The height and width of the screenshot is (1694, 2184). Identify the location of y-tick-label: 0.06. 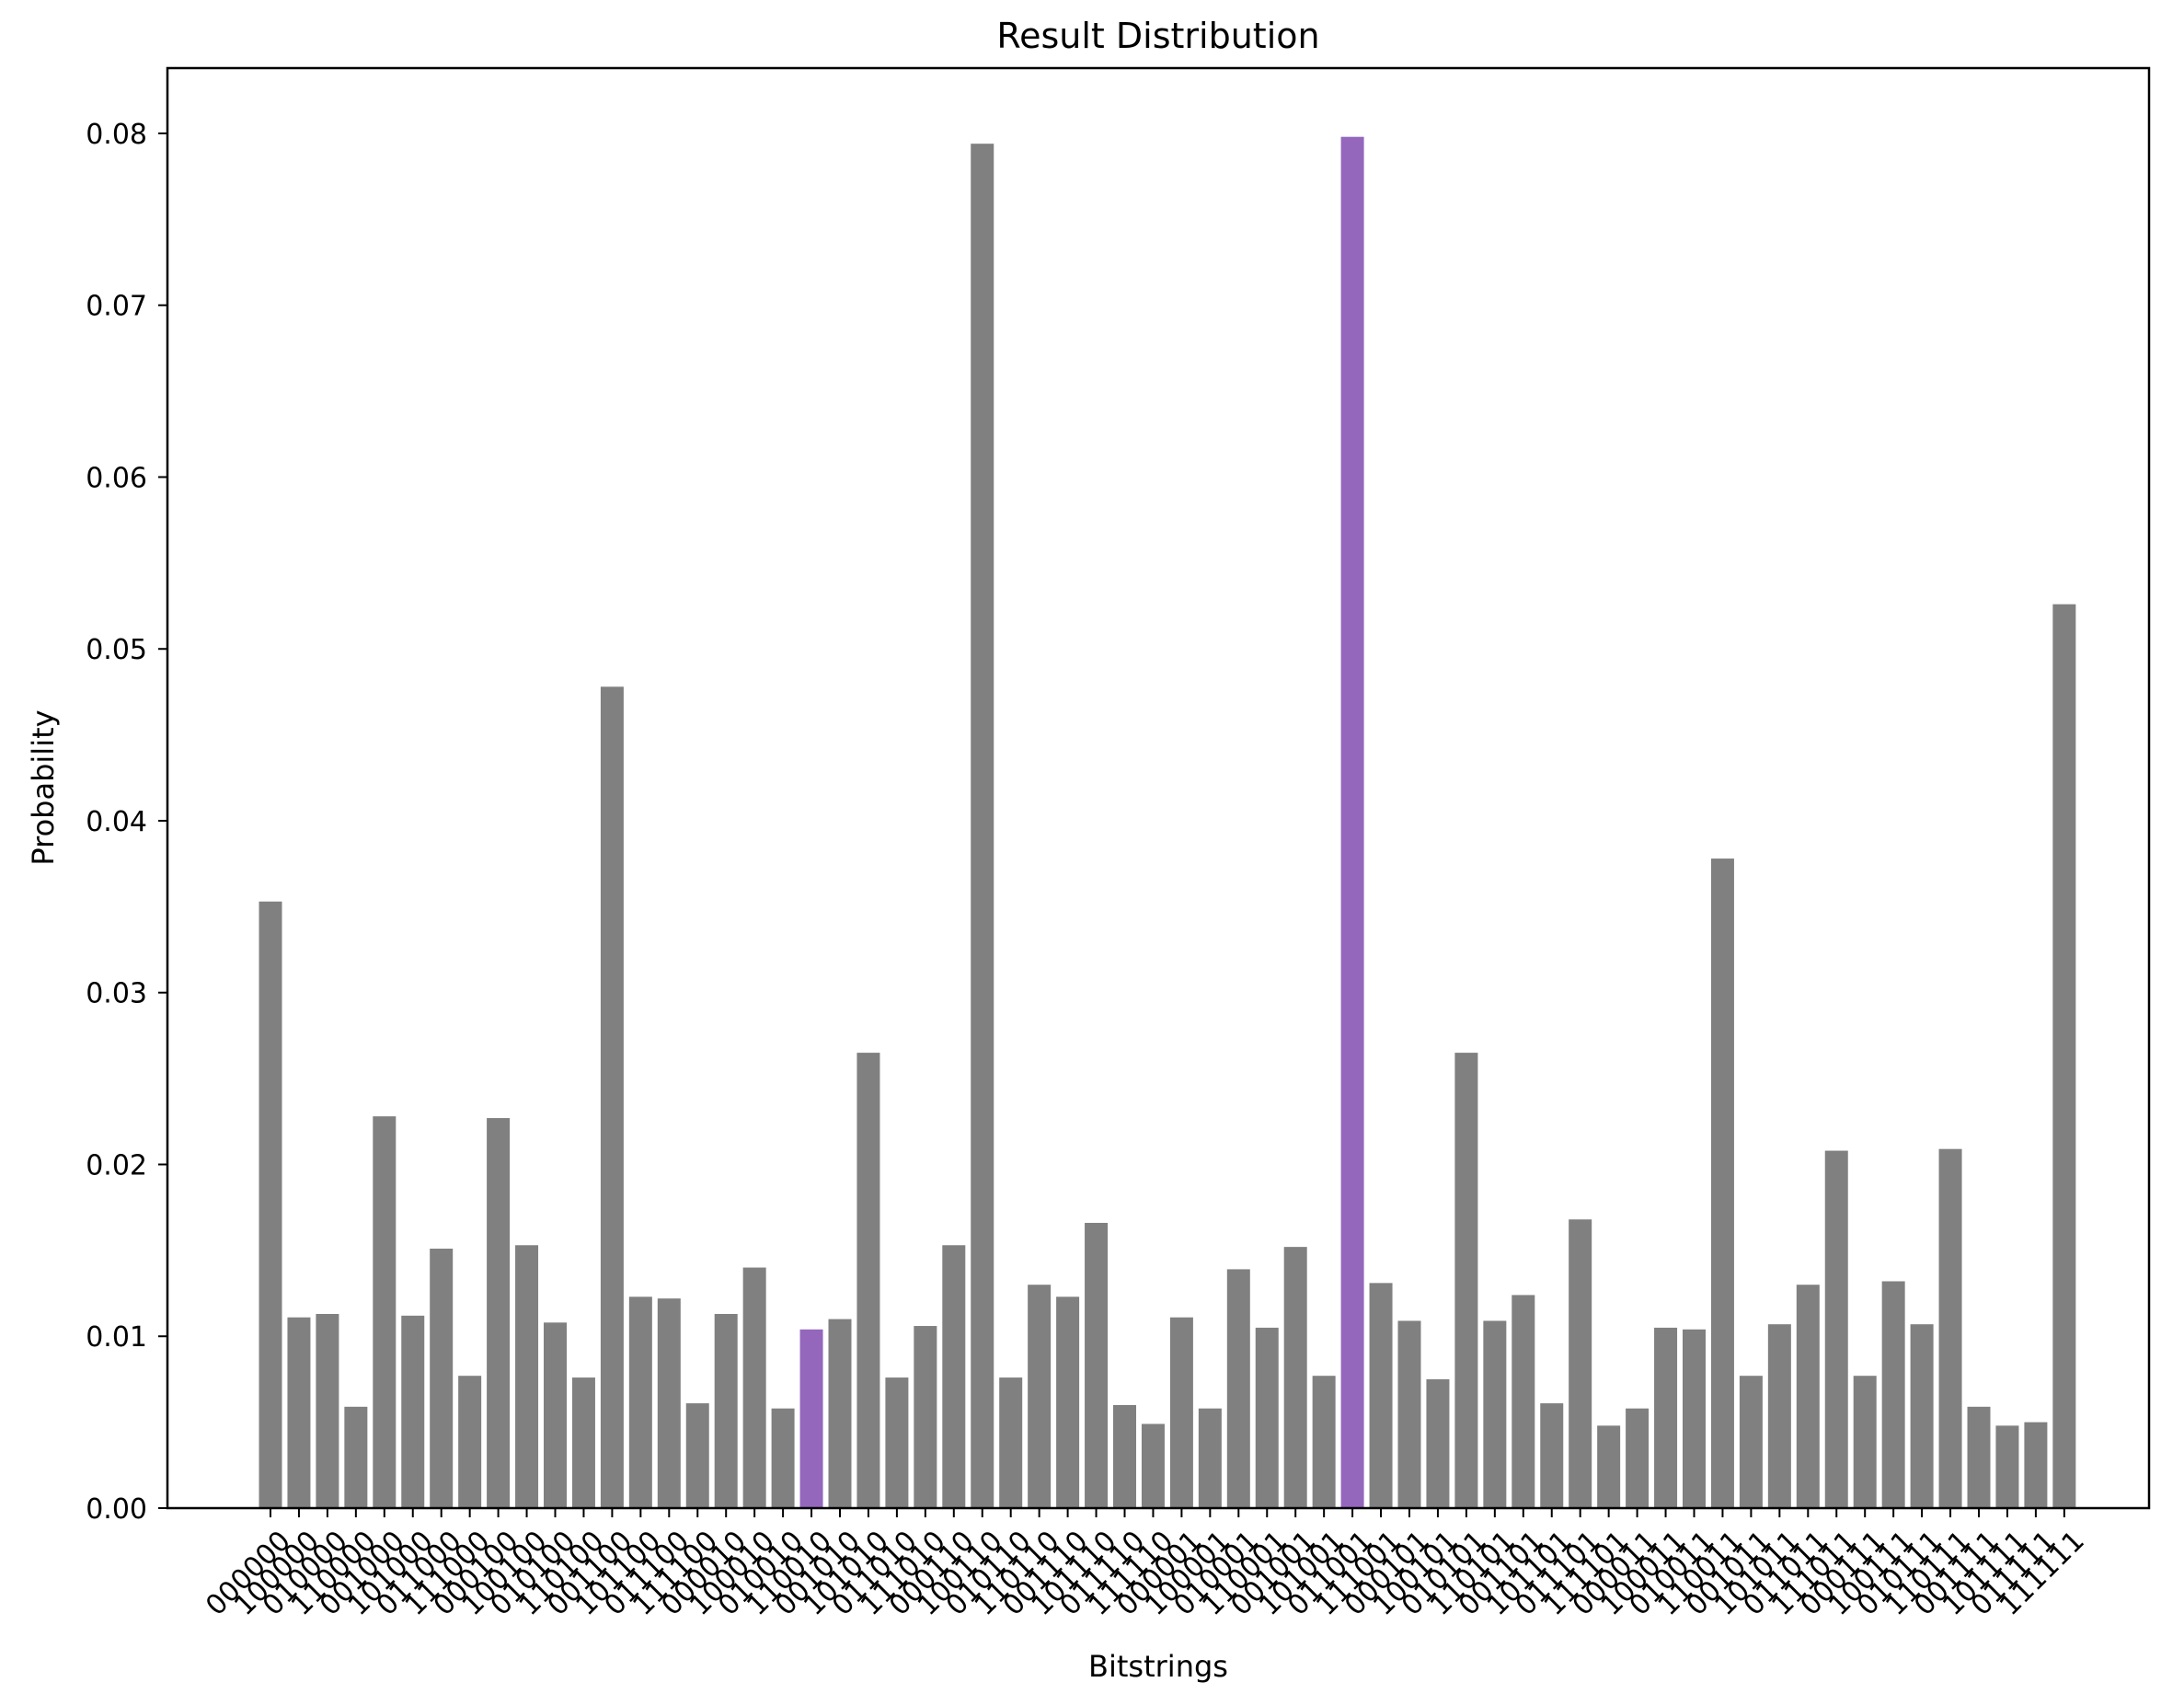
(116, 478).